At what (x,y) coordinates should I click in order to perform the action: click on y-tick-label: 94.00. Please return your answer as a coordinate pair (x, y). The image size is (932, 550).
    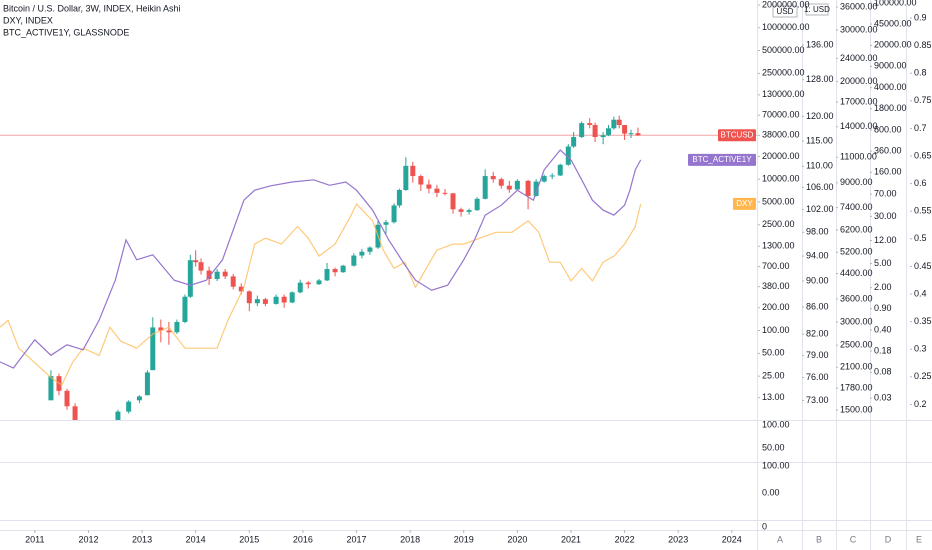
    Looking at the image, I should click on (817, 255).